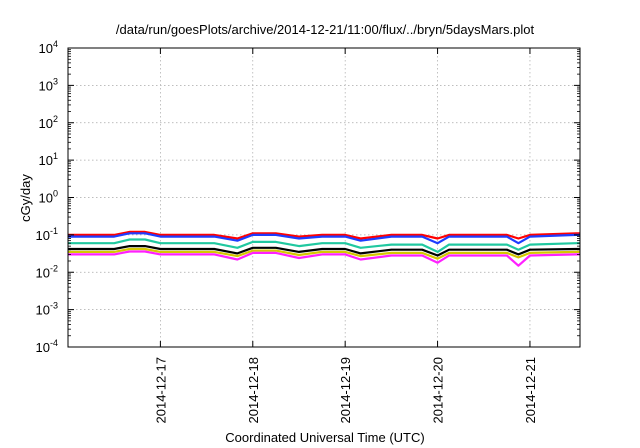 This screenshot has width=640, height=448. I want to click on x-tick-label: 2014-12-20, so click(438, 390).